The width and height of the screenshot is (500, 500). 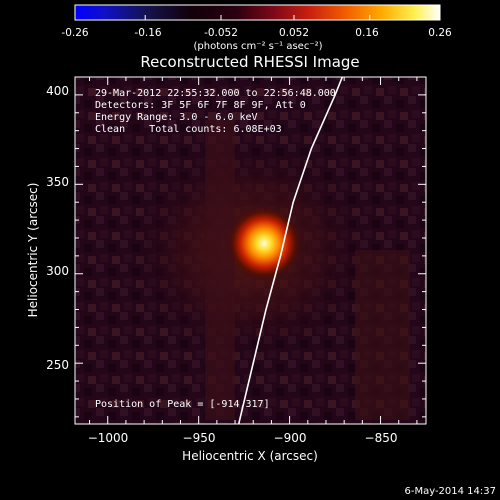 What do you see at coordinates (294, 33) in the screenshot?
I see `colorbar-tick-label-3: 0.052` at bounding box center [294, 33].